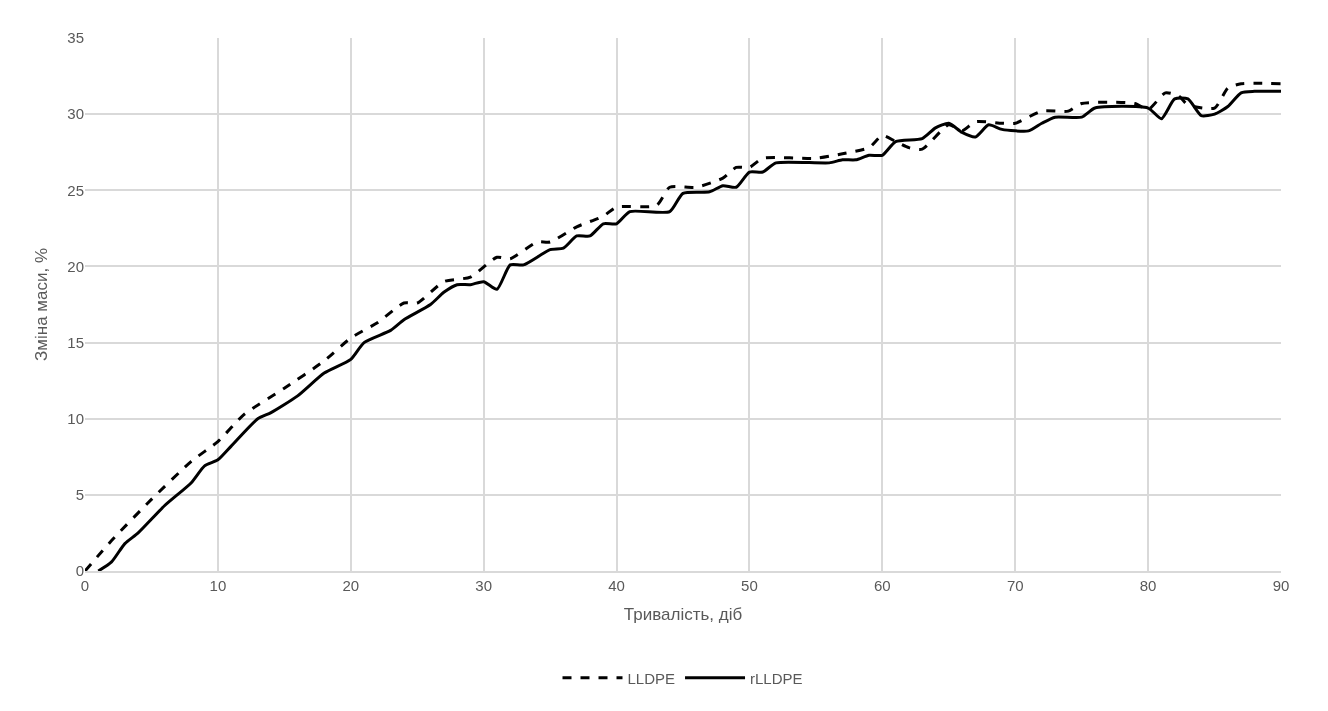 Image resolution: width=1328 pixels, height=711 pixels. I want to click on y-tick-label: 0, so click(79, 571).